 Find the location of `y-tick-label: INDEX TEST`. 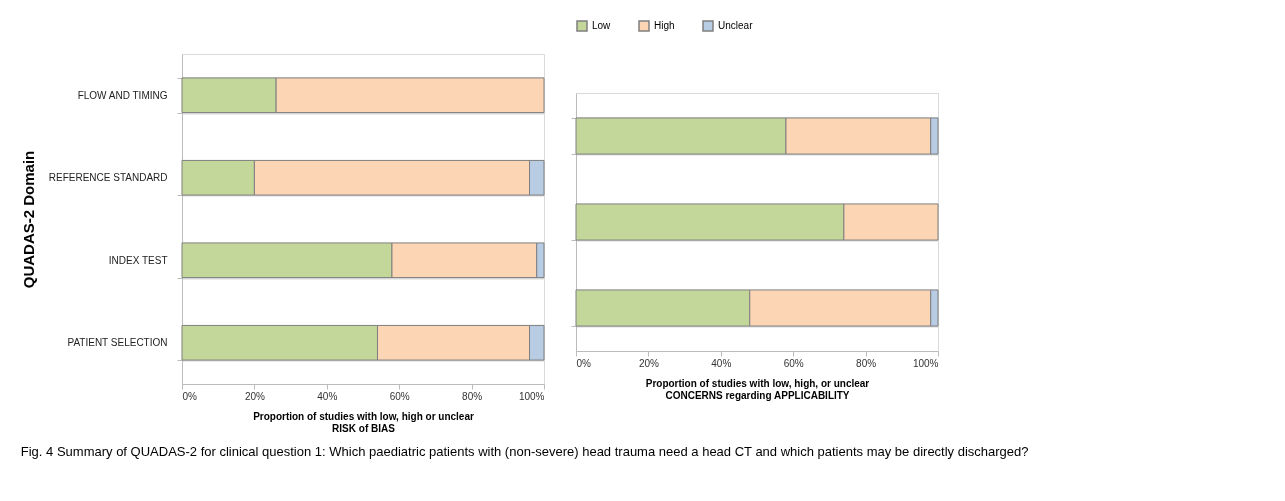

y-tick-label: INDEX TEST is located at coordinates (138, 260).